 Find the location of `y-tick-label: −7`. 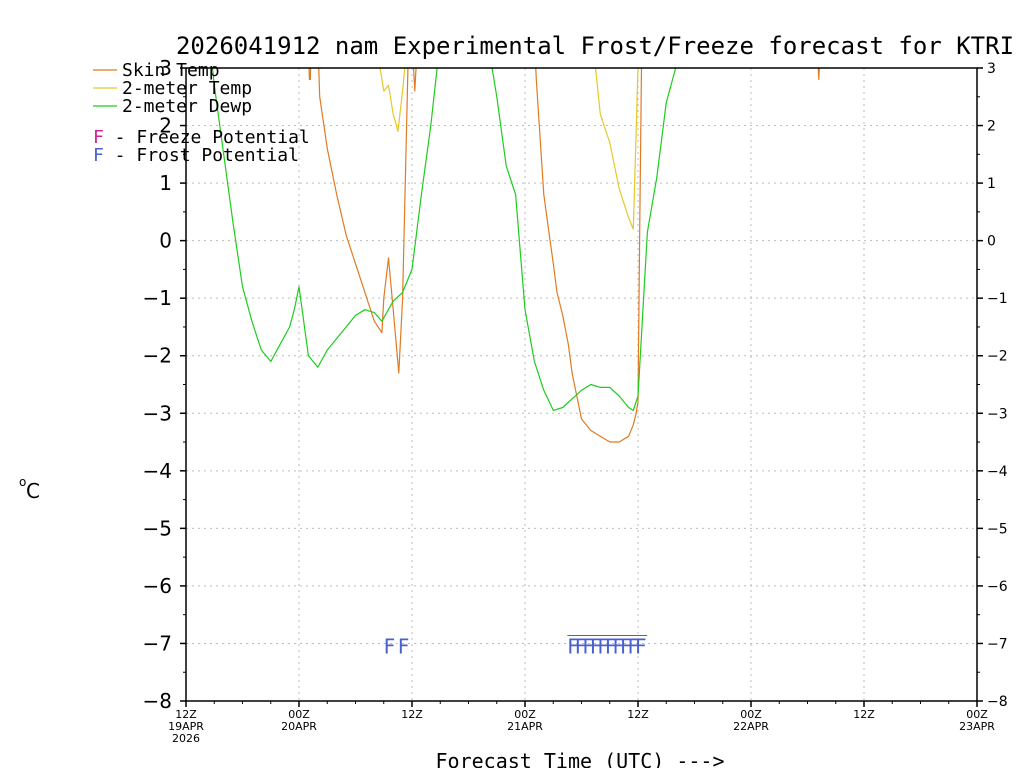

y-tick-label: −7 is located at coordinates (157, 643).